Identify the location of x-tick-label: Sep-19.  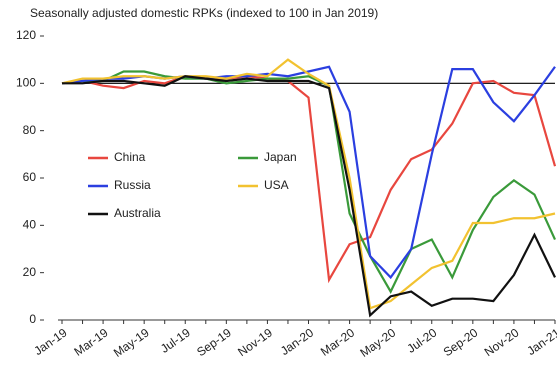
(214, 342).